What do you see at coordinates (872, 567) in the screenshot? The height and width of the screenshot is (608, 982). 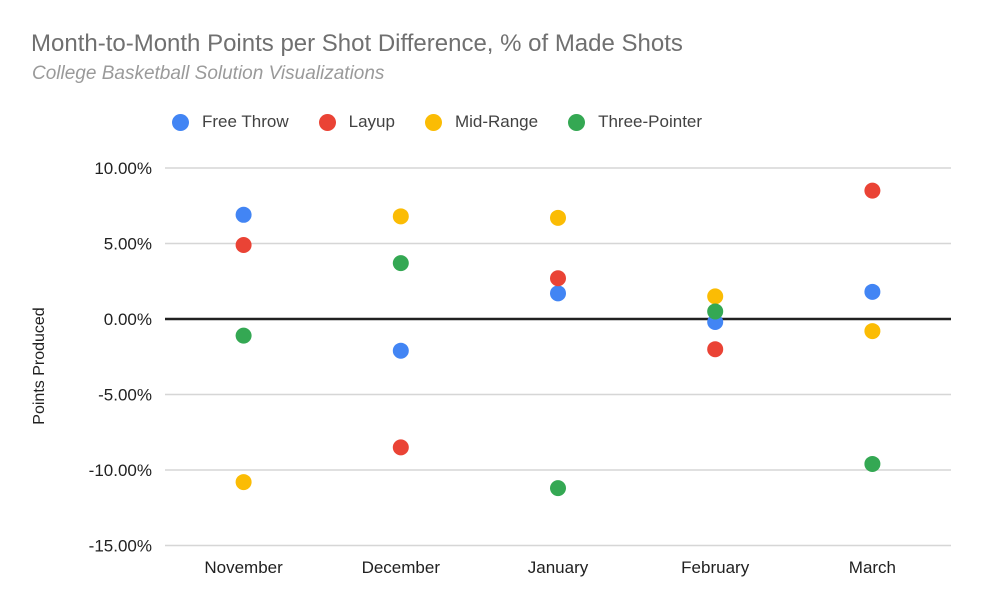 I see `x-axis-category-label: March` at bounding box center [872, 567].